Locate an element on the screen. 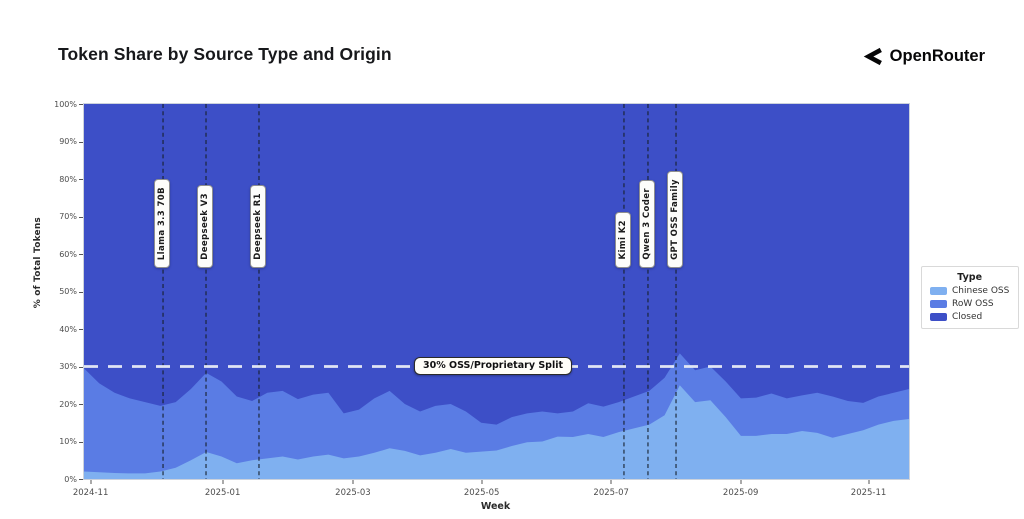 Image resolution: width=1024 pixels, height=519 pixels. y-tick-label: 100% is located at coordinates (65, 104).